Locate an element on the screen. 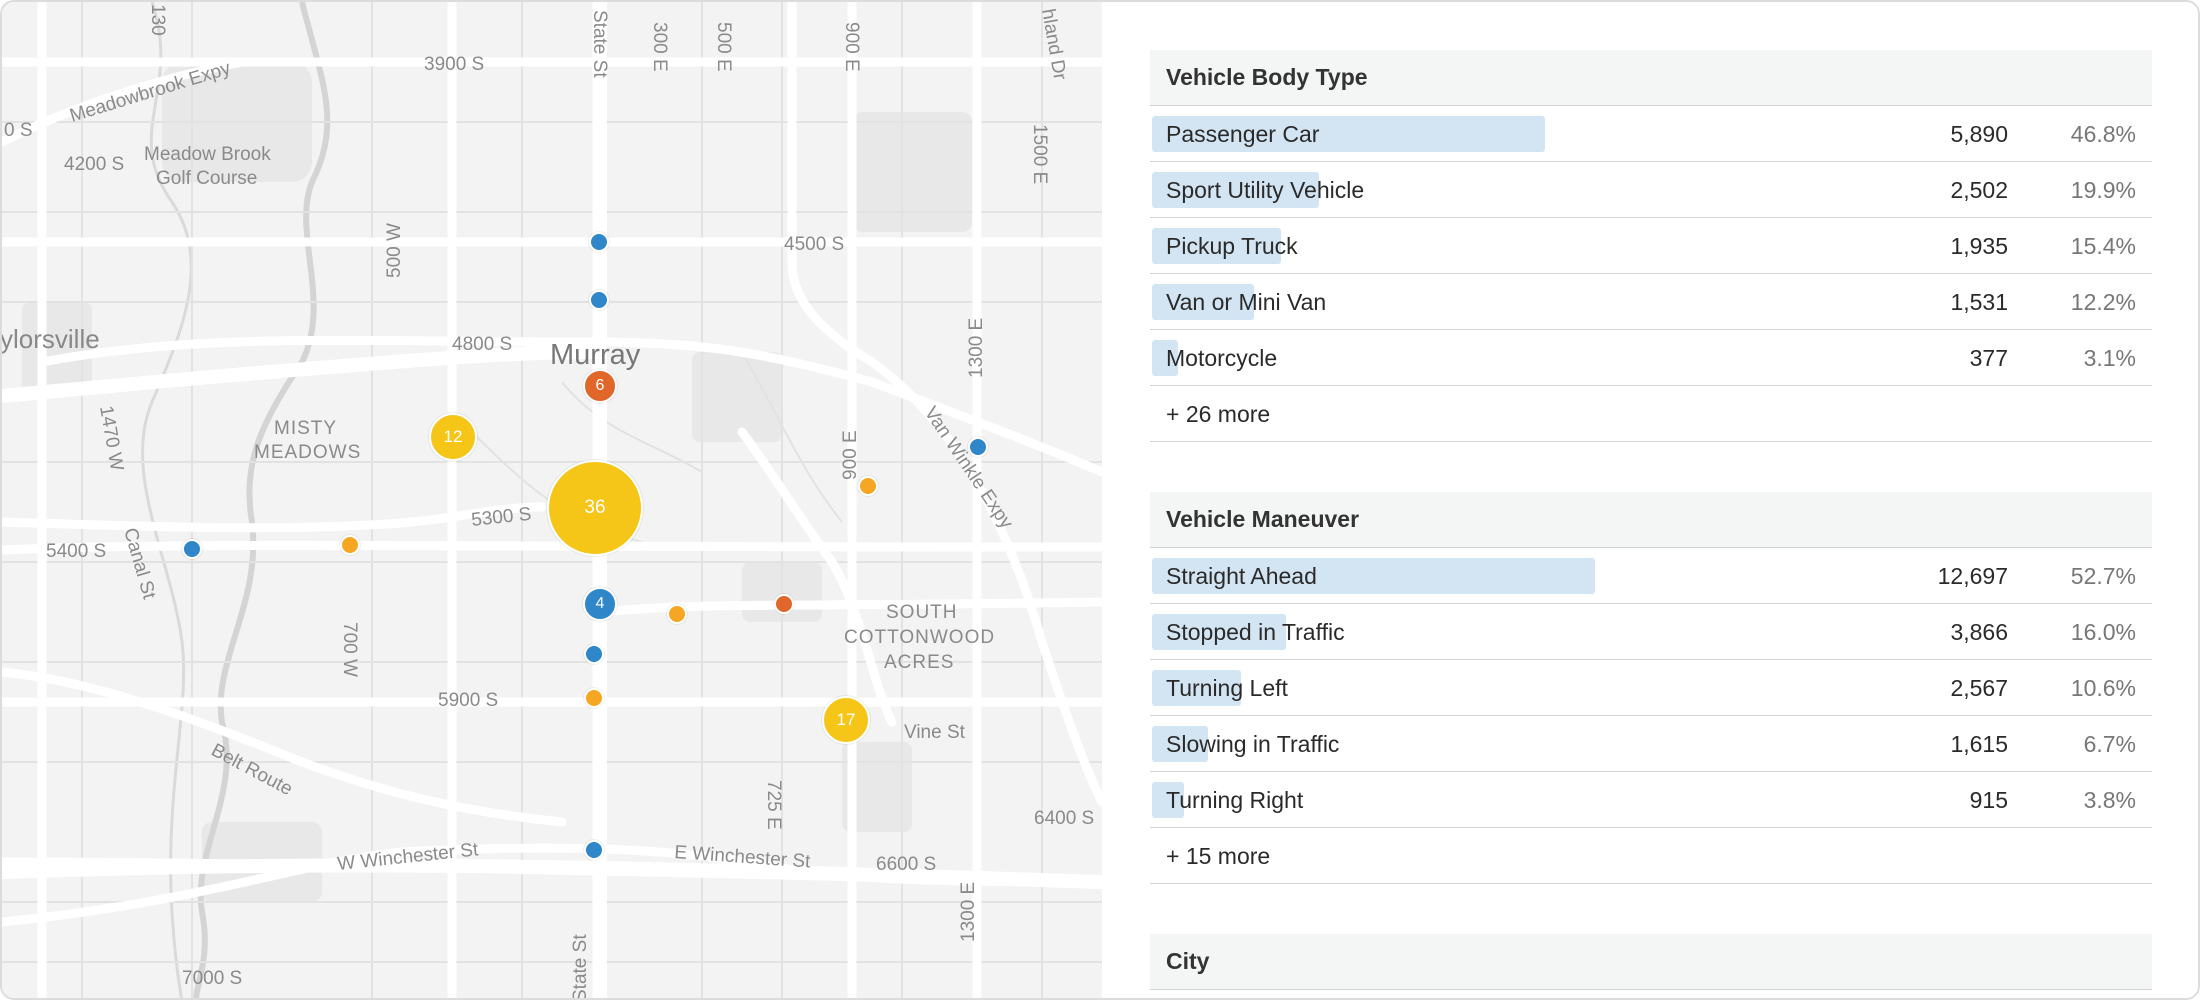 This screenshot has width=2200, height=1000. street-label-700w: 700 W is located at coordinates (349, 649).